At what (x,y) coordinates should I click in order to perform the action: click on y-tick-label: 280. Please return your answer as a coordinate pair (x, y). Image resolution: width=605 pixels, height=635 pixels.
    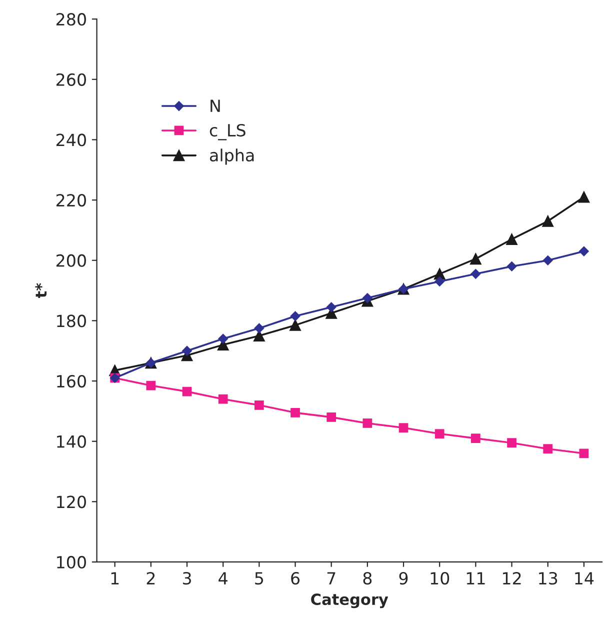
    Looking at the image, I should click on (71, 19).